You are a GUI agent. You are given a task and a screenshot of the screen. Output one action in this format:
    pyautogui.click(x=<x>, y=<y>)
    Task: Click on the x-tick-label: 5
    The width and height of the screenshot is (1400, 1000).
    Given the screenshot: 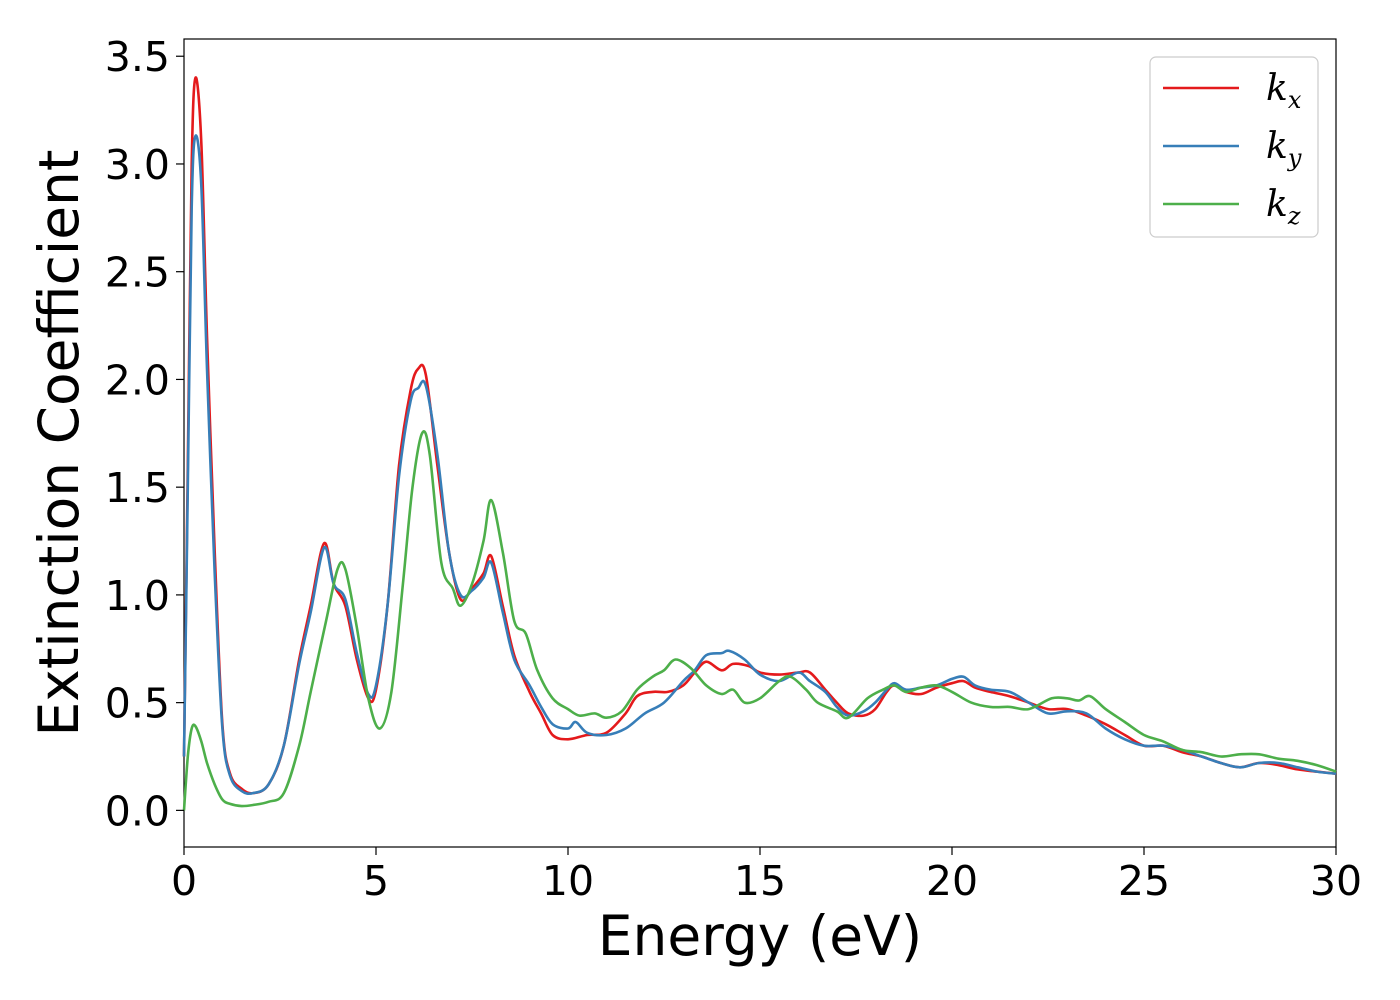 What is the action you would take?
    pyautogui.click(x=376, y=881)
    